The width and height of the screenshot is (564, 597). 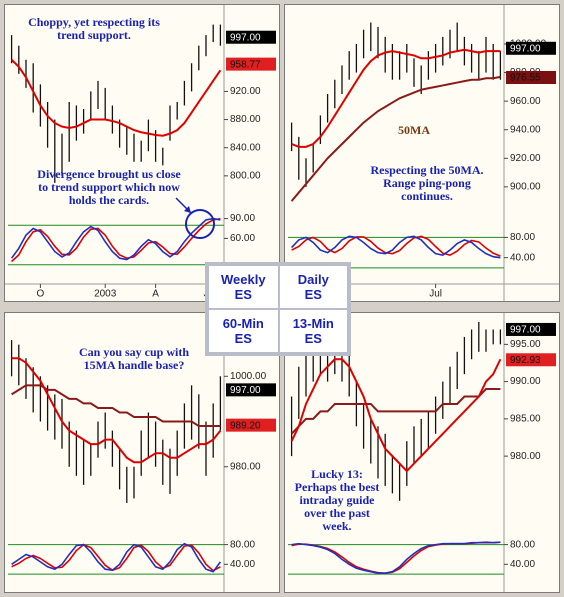 What do you see at coordinates (525, 360) in the screenshot?
I see `price-tag-label: 992.93` at bounding box center [525, 360].